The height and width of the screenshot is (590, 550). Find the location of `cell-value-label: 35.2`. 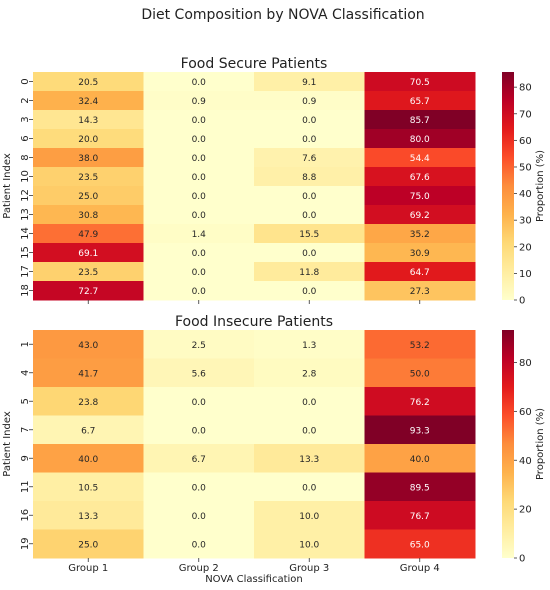

cell-value-label: 35.2 is located at coordinates (420, 235).